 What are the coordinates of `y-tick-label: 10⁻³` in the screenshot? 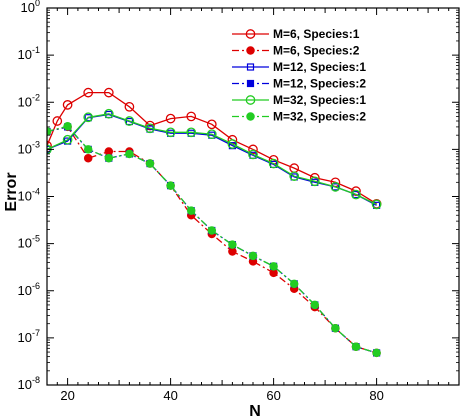 It's located at (29, 147).